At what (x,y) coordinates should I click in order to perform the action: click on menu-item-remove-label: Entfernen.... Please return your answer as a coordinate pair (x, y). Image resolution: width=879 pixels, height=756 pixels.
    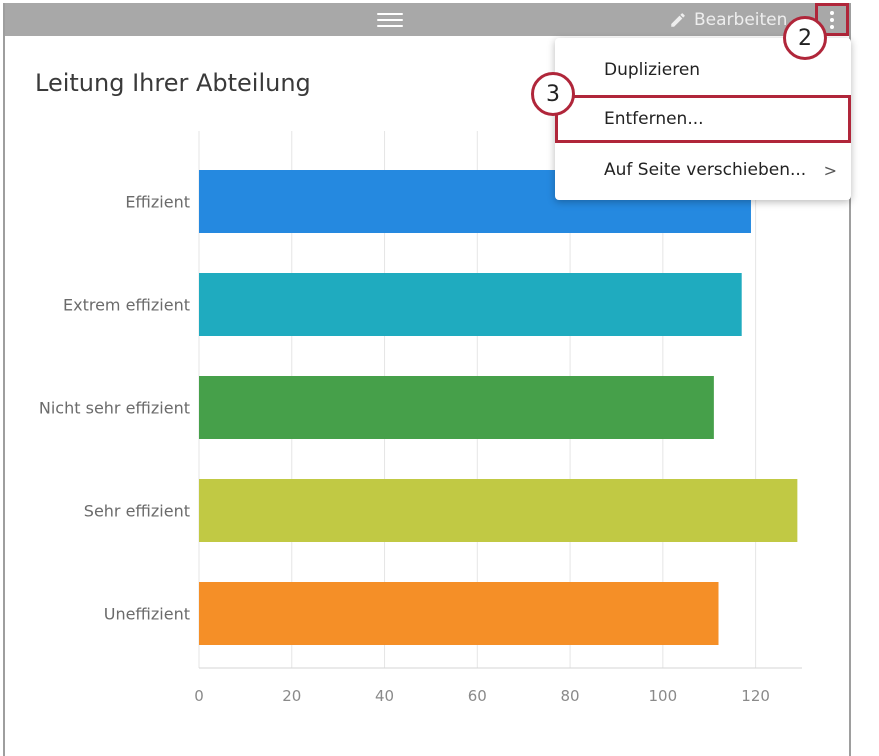
    Looking at the image, I should click on (654, 119).